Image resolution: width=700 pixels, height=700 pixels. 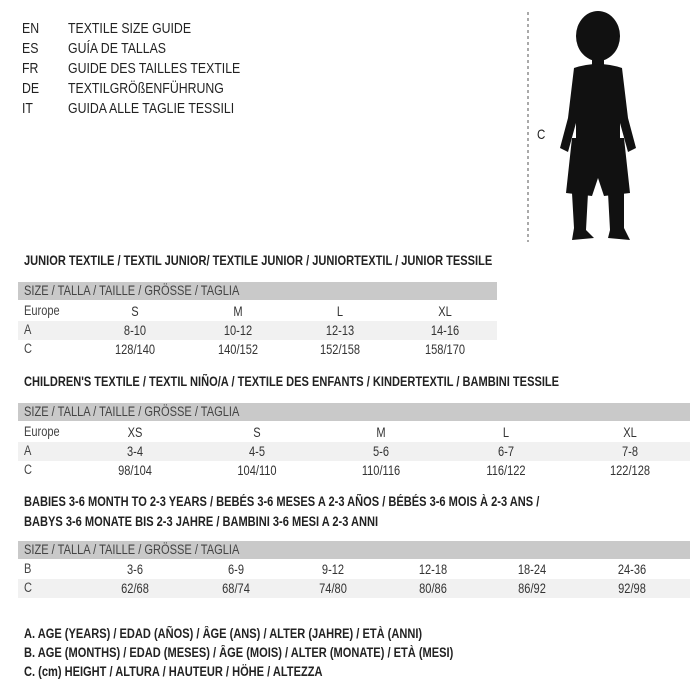 I want to click on row-label: B, so click(x=28, y=568).